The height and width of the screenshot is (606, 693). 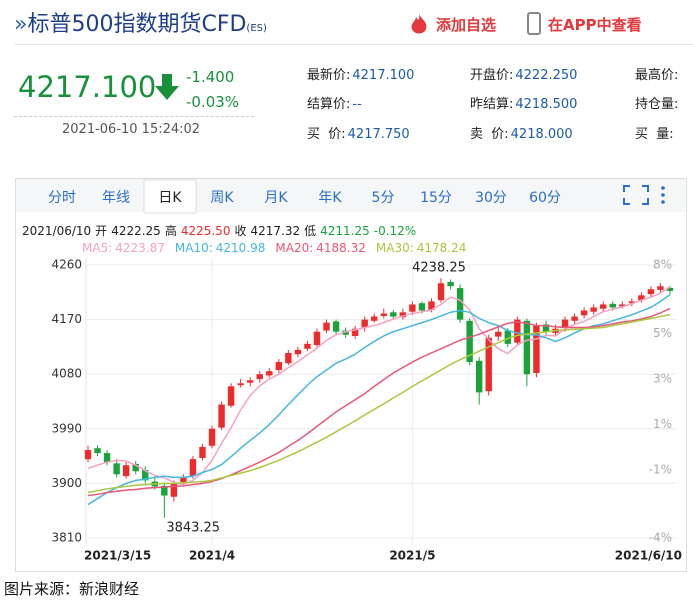 What do you see at coordinates (210, 77) in the screenshot?
I see `change: -1.400` at bounding box center [210, 77].